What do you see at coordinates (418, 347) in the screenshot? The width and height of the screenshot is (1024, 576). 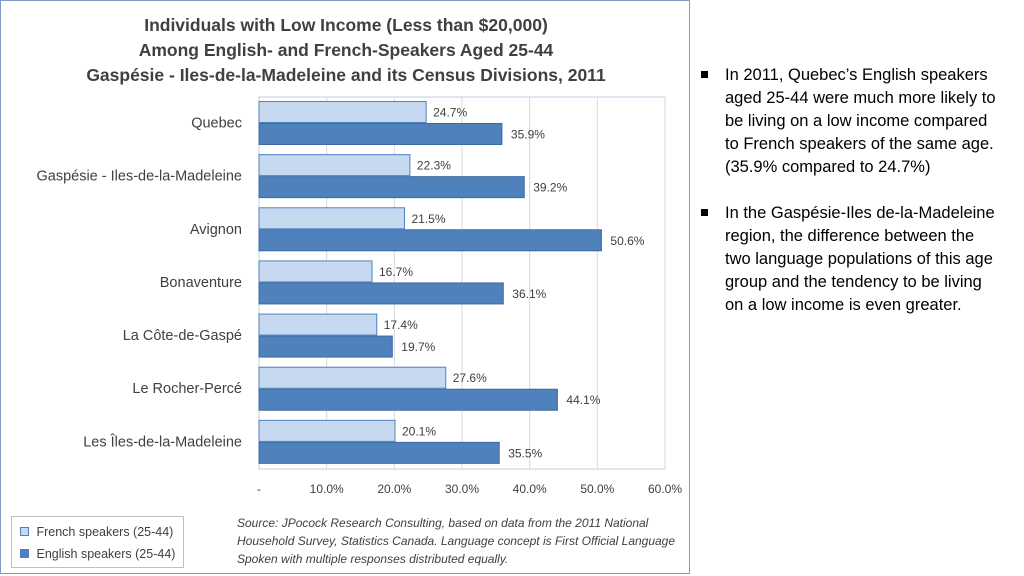 I see `data-label-english: 19.7%` at bounding box center [418, 347].